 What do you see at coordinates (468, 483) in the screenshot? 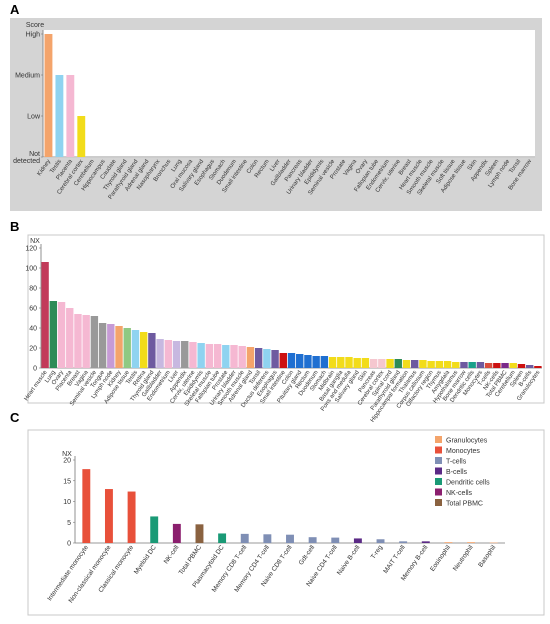
I see `panel-c-legend-label: Dendritic cells` at bounding box center [468, 483].